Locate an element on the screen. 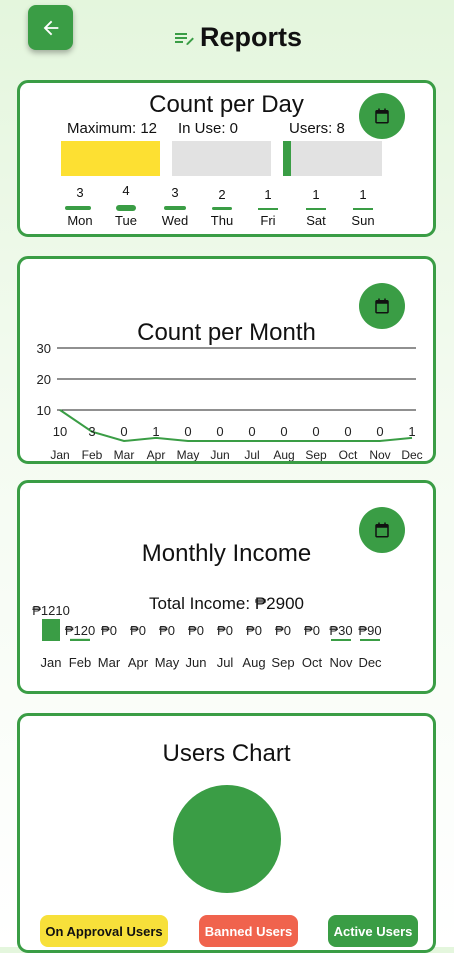  count-per-month-title: Count per Month is located at coordinates (226, 332).